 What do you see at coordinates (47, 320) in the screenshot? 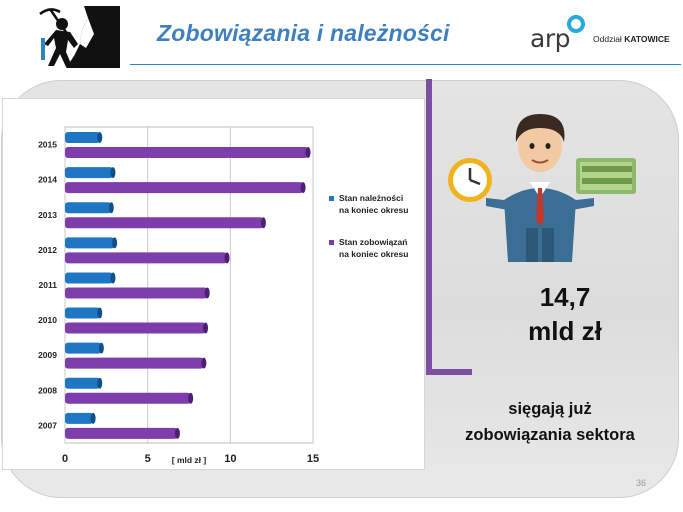
I see `y-category-label: 2010` at bounding box center [47, 320].